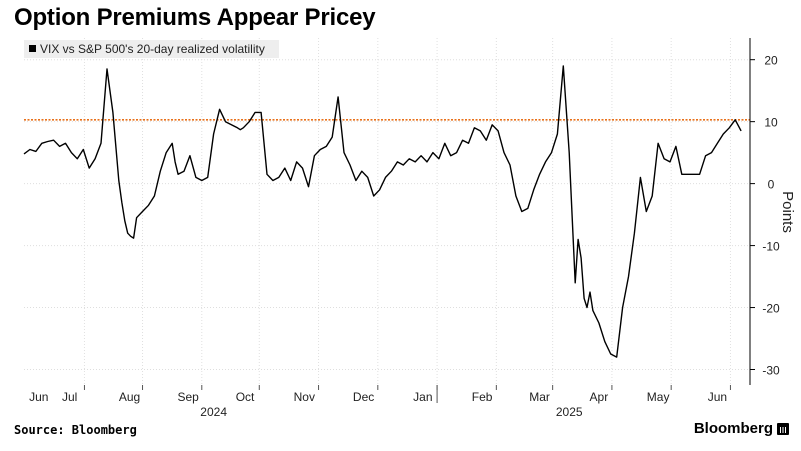 This screenshot has height=451, width=801. I want to click on x-tick-label: Aug, so click(129, 397).